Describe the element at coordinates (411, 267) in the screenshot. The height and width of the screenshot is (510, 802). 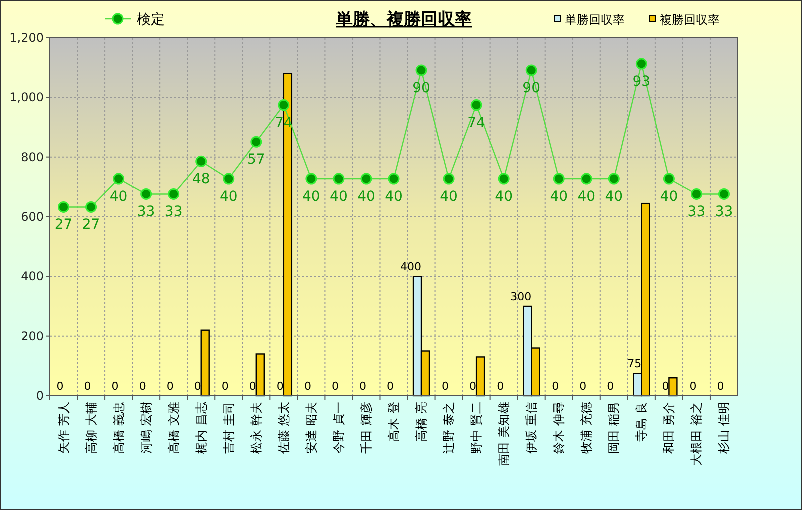
I see `data-label: 400` at that location.